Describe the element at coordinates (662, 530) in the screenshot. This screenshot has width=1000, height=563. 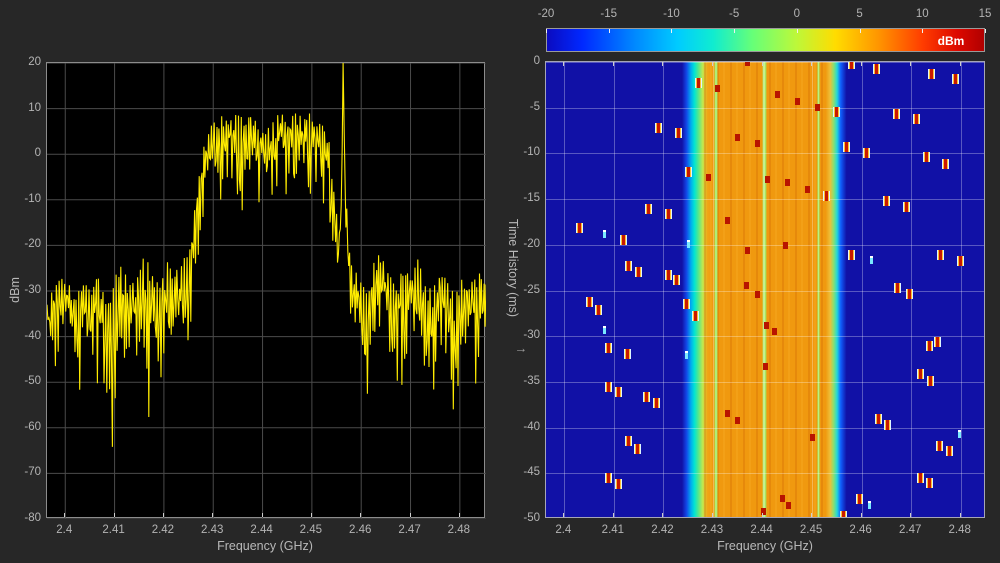
I see `spectrogram-xtick-label: 2.42` at that location.